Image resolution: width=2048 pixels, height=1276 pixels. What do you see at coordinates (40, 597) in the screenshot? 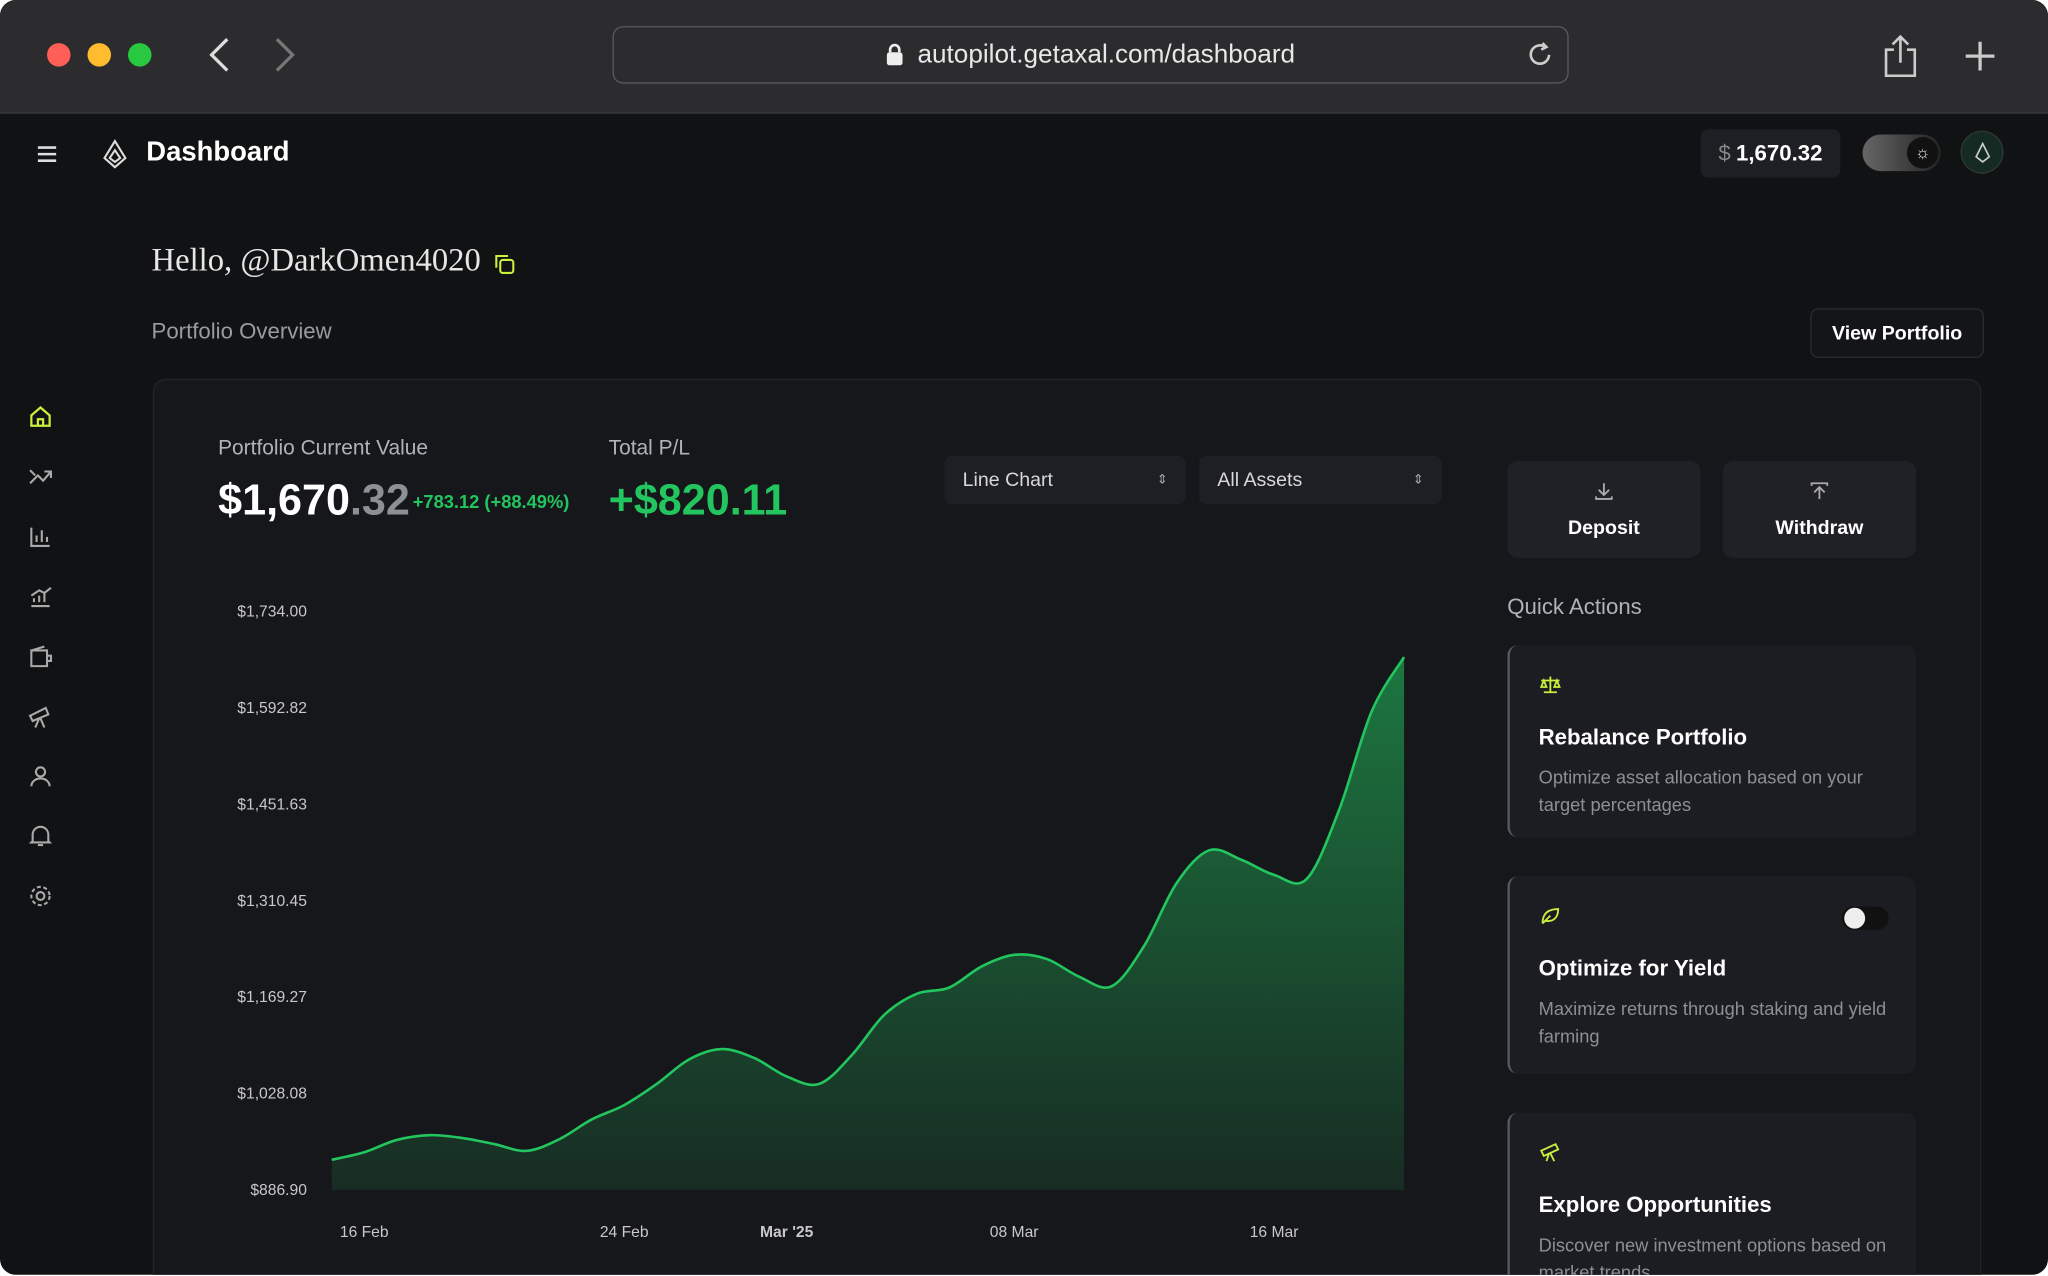
I see `analytics-icon` at bounding box center [40, 597].